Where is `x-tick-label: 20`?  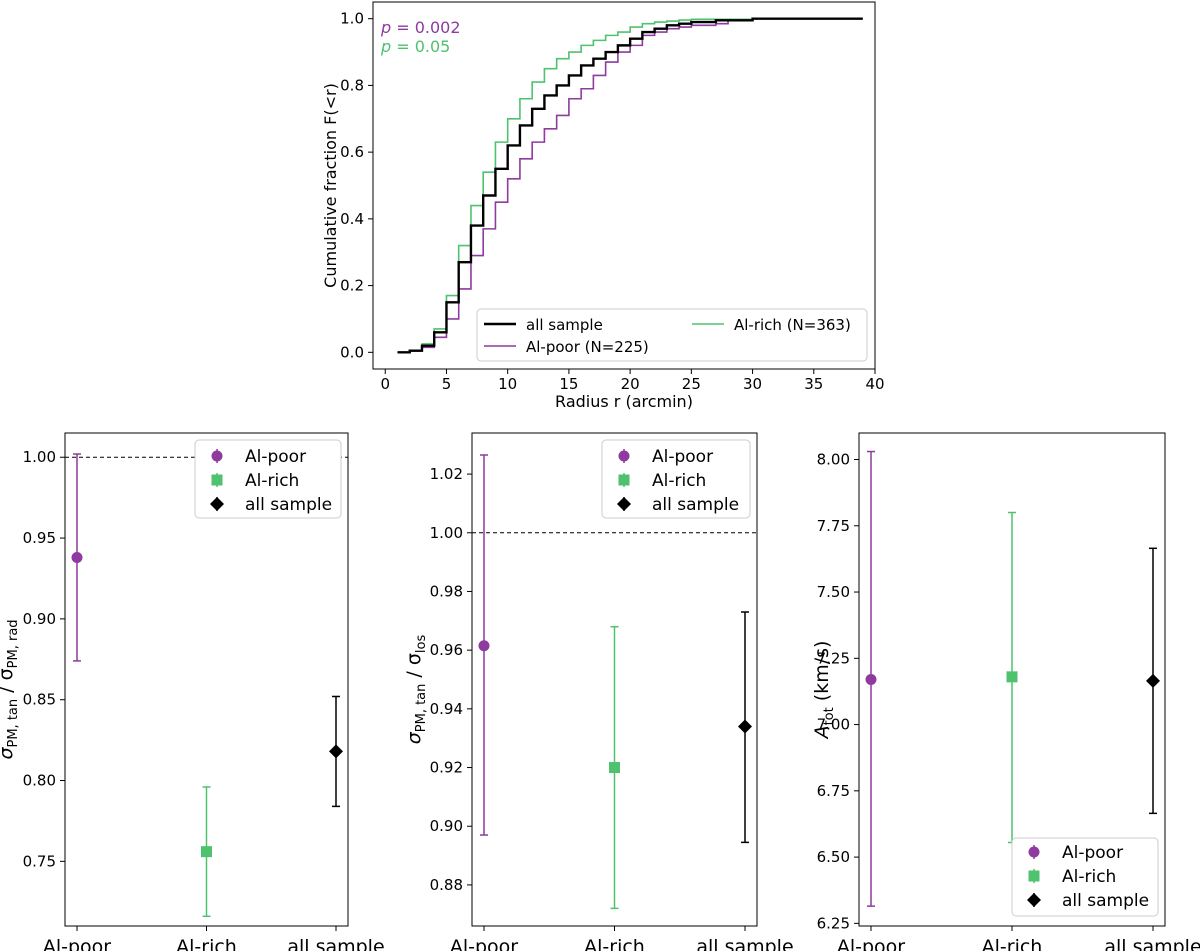
x-tick-label: 20 is located at coordinates (630, 384).